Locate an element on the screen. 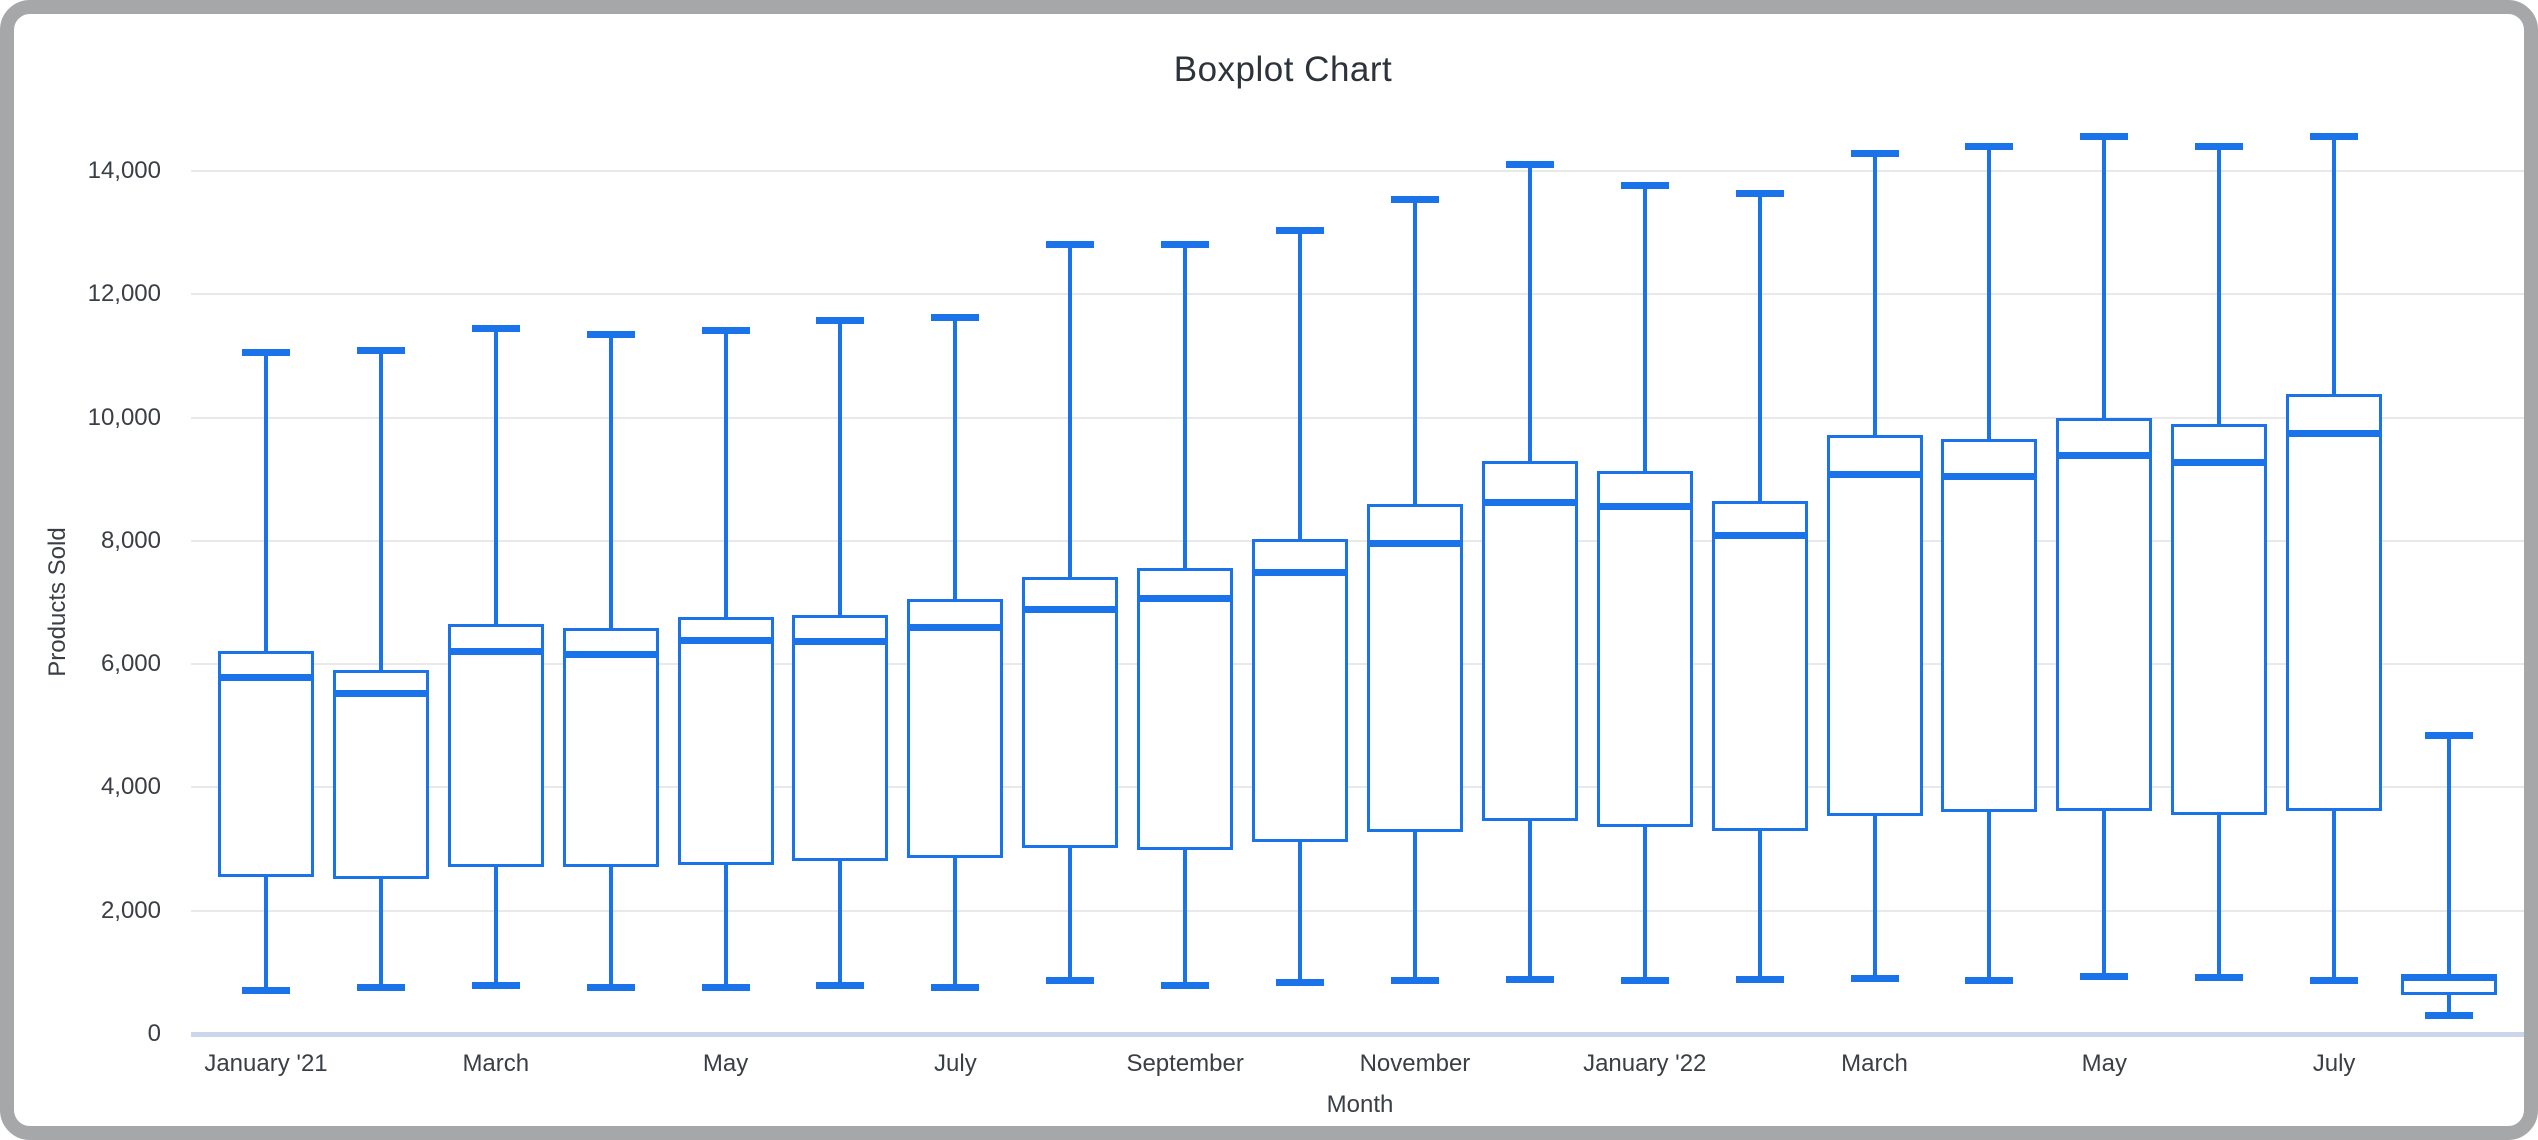 This screenshot has width=2538, height=1140. y-tick-label: 0 is located at coordinates (154, 1033).